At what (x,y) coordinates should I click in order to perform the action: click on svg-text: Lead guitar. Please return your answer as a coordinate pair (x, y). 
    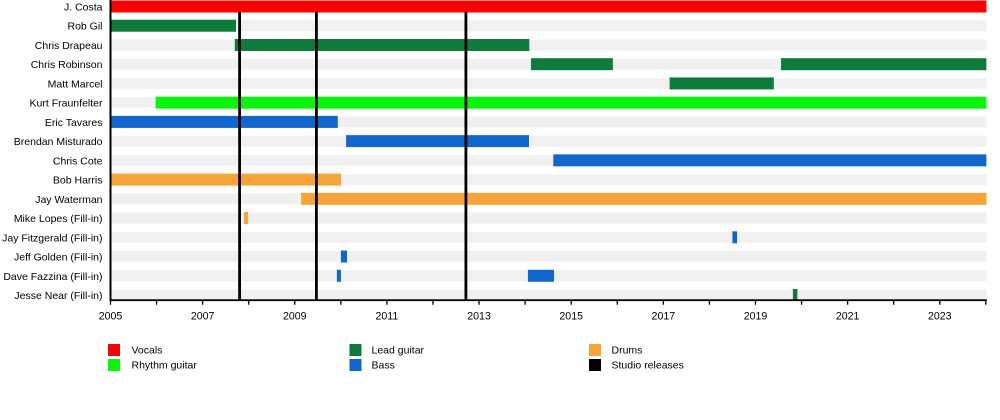
    Looking at the image, I should click on (398, 351).